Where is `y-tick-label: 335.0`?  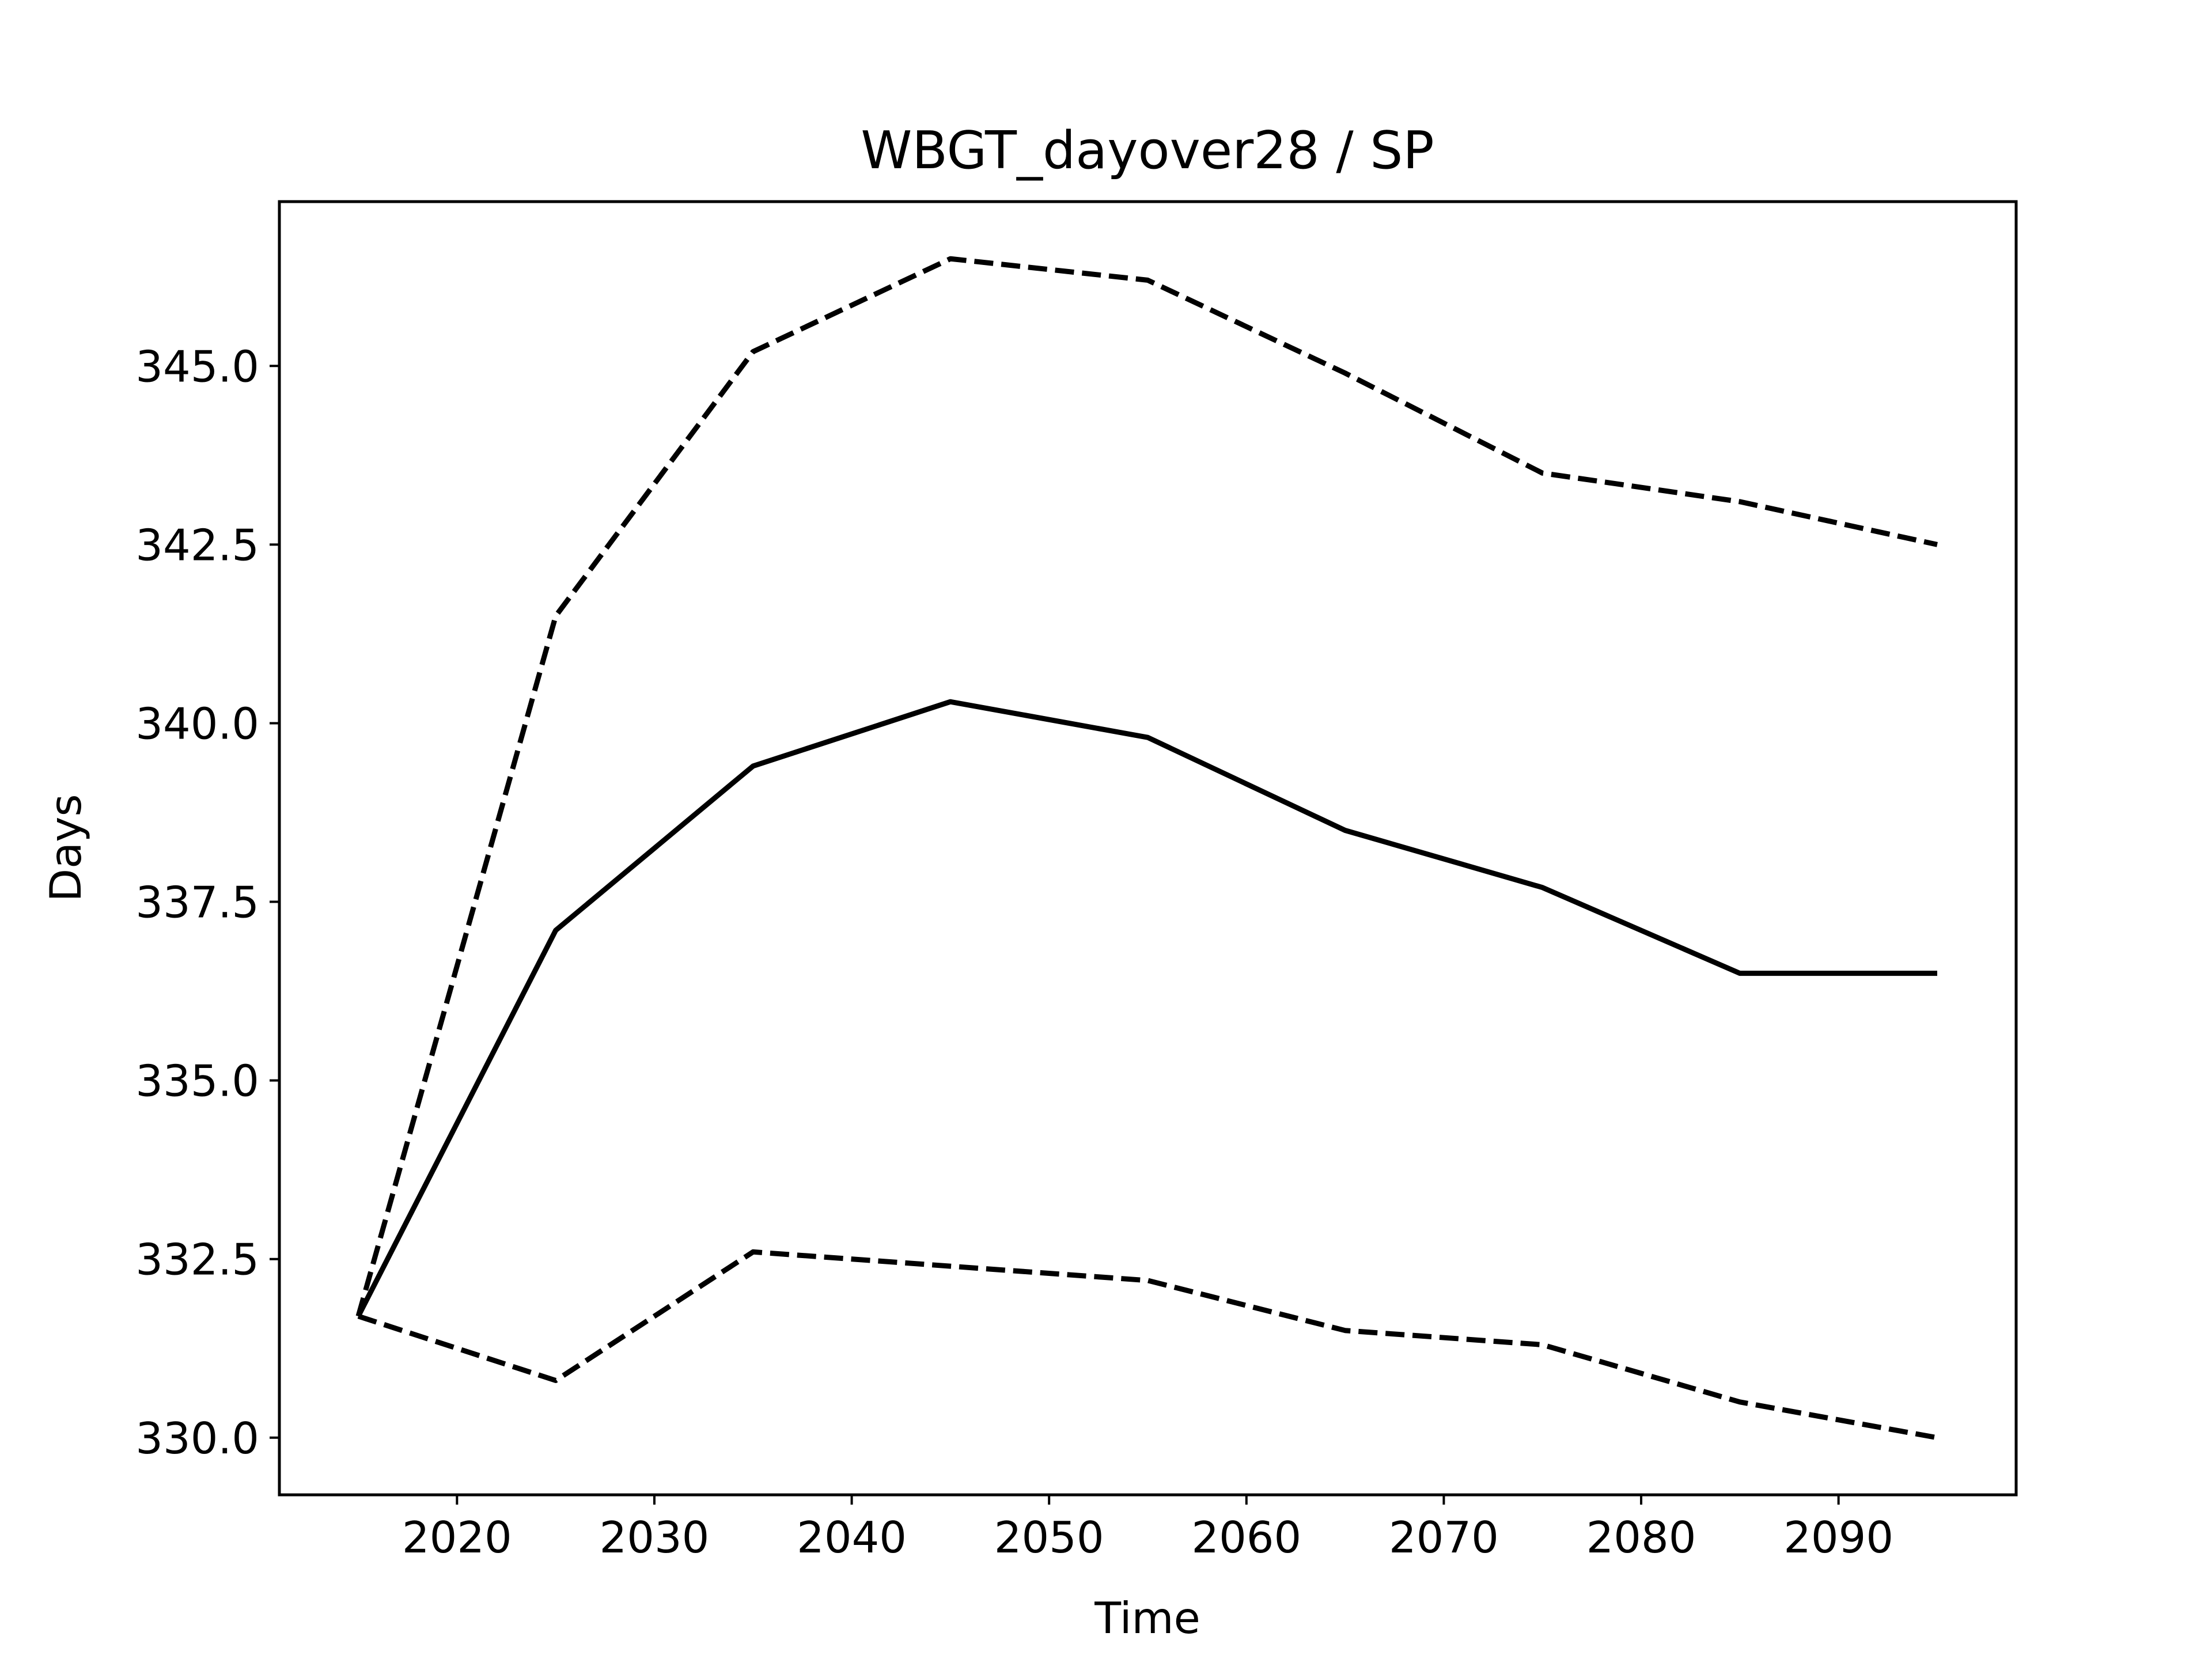 y-tick-label: 335.0 is located at coordinates (197, 1081).